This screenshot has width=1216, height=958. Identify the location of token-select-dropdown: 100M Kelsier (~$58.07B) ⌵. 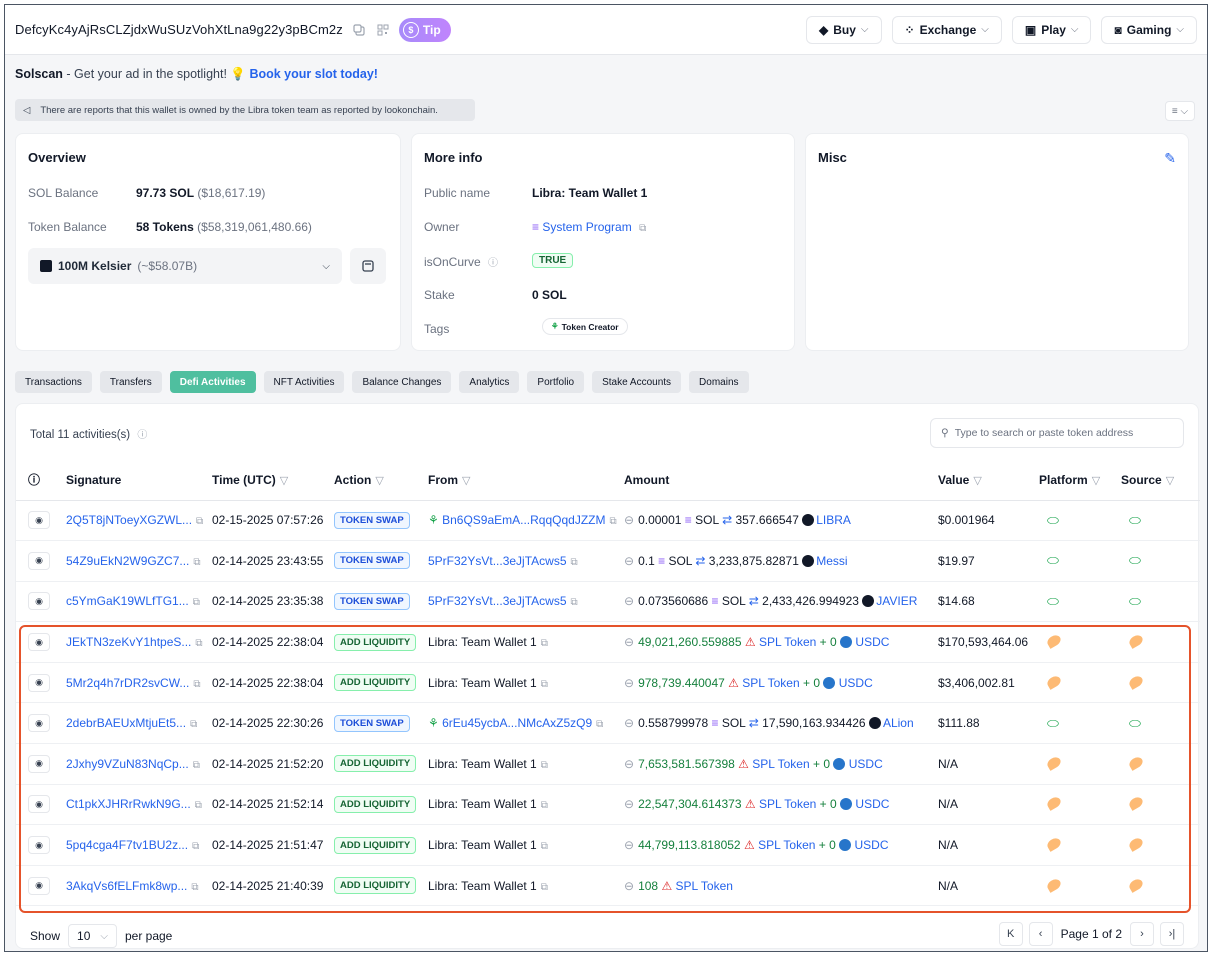
(185, 266).